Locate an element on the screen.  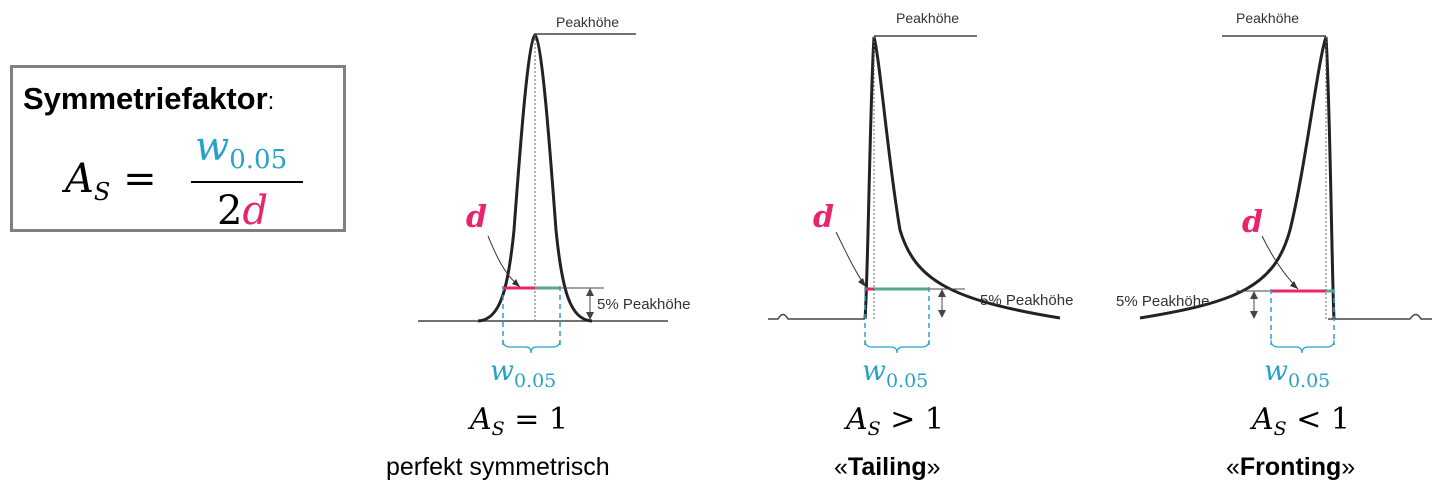
formula-box: Symmetriefaktor: AS = w0.05 2d is located at coordinates (178, 149).